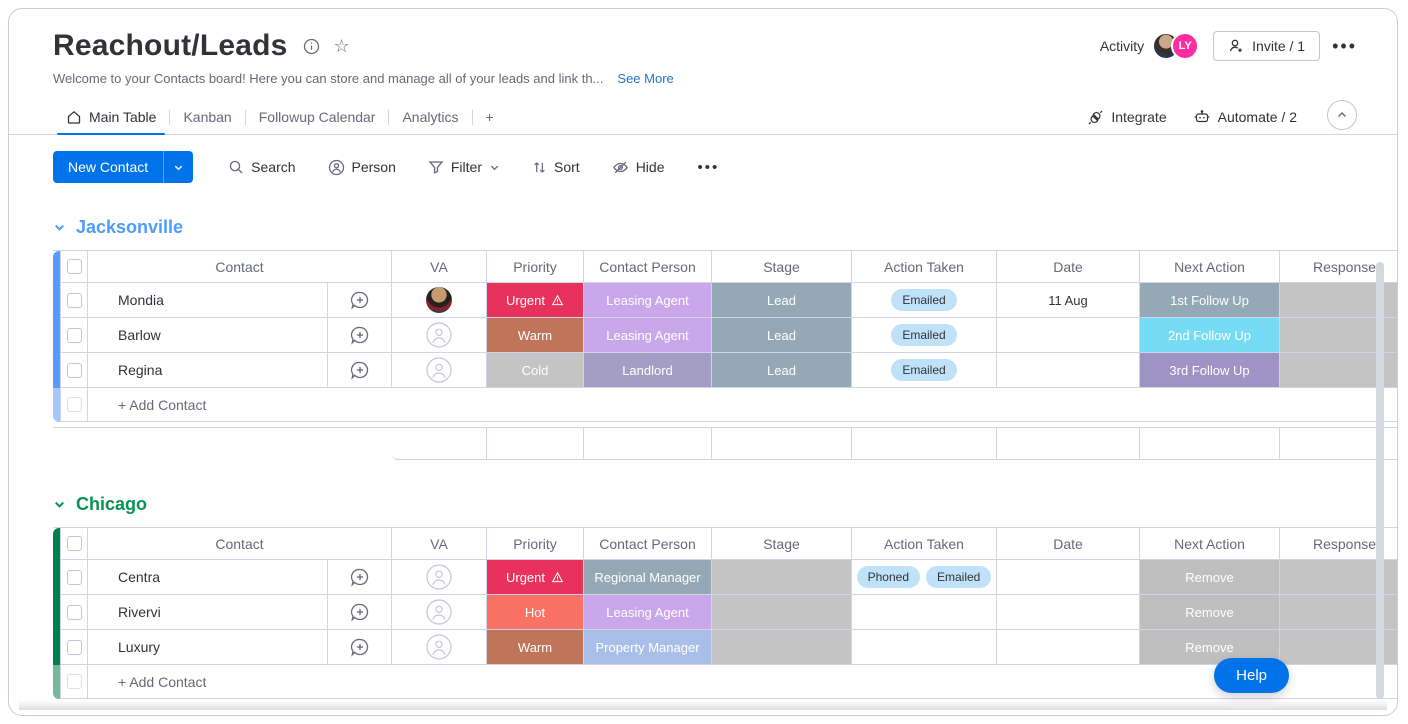 Image resolution: width=1408 pixels, height=724 pixels. What do you see at coordinates (1342, 115) in the screenshot?
I see `collapse-header-button` at bounding box center [1342, 115].